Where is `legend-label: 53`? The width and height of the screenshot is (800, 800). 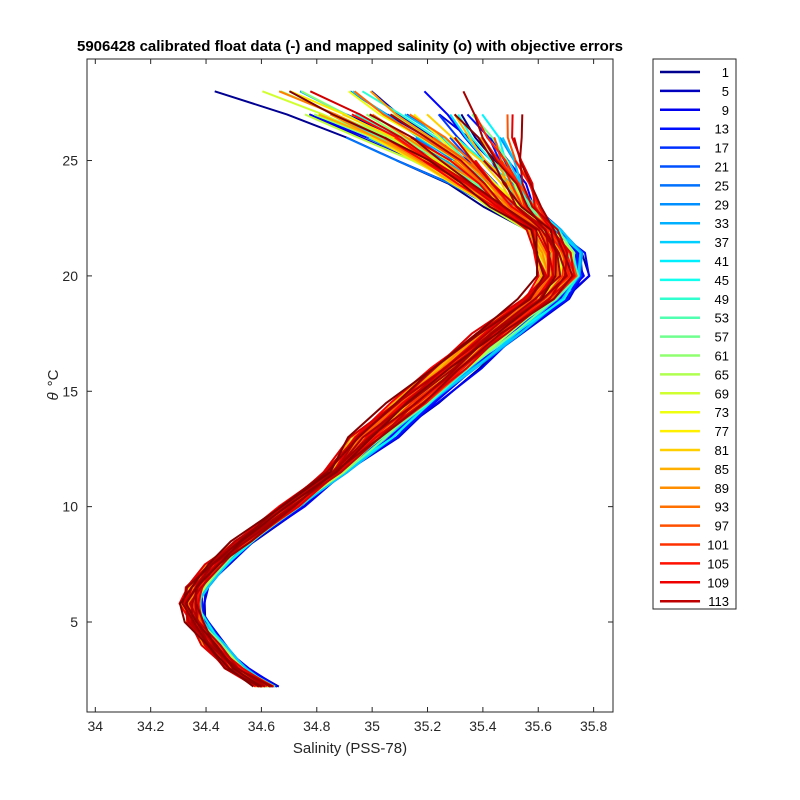
legend-label: 53 is located at coordinates (722, 318).